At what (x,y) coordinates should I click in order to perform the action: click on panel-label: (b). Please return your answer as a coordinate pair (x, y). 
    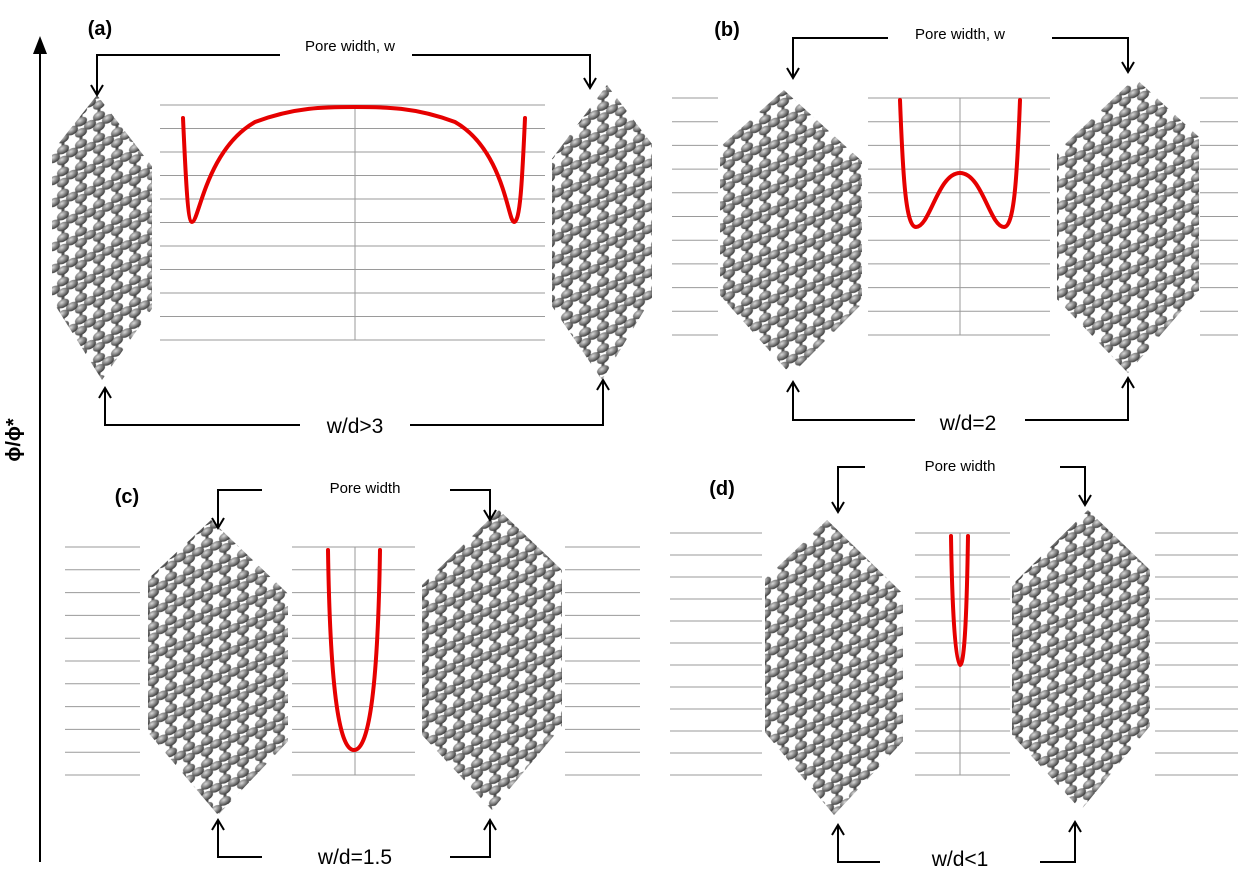
    Looking at the image, I should click on (727, 30).